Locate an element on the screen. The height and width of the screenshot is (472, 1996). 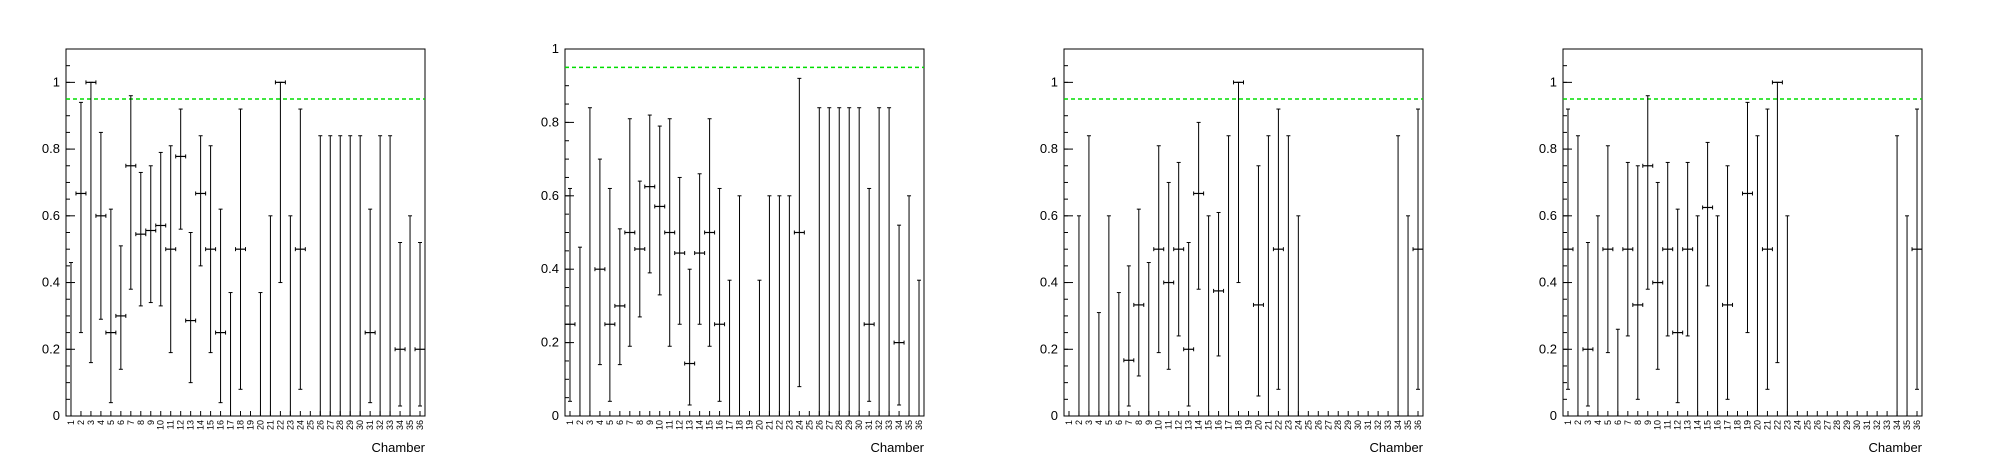
y-tick-label: 1 is located at coordinates (1553, 81).